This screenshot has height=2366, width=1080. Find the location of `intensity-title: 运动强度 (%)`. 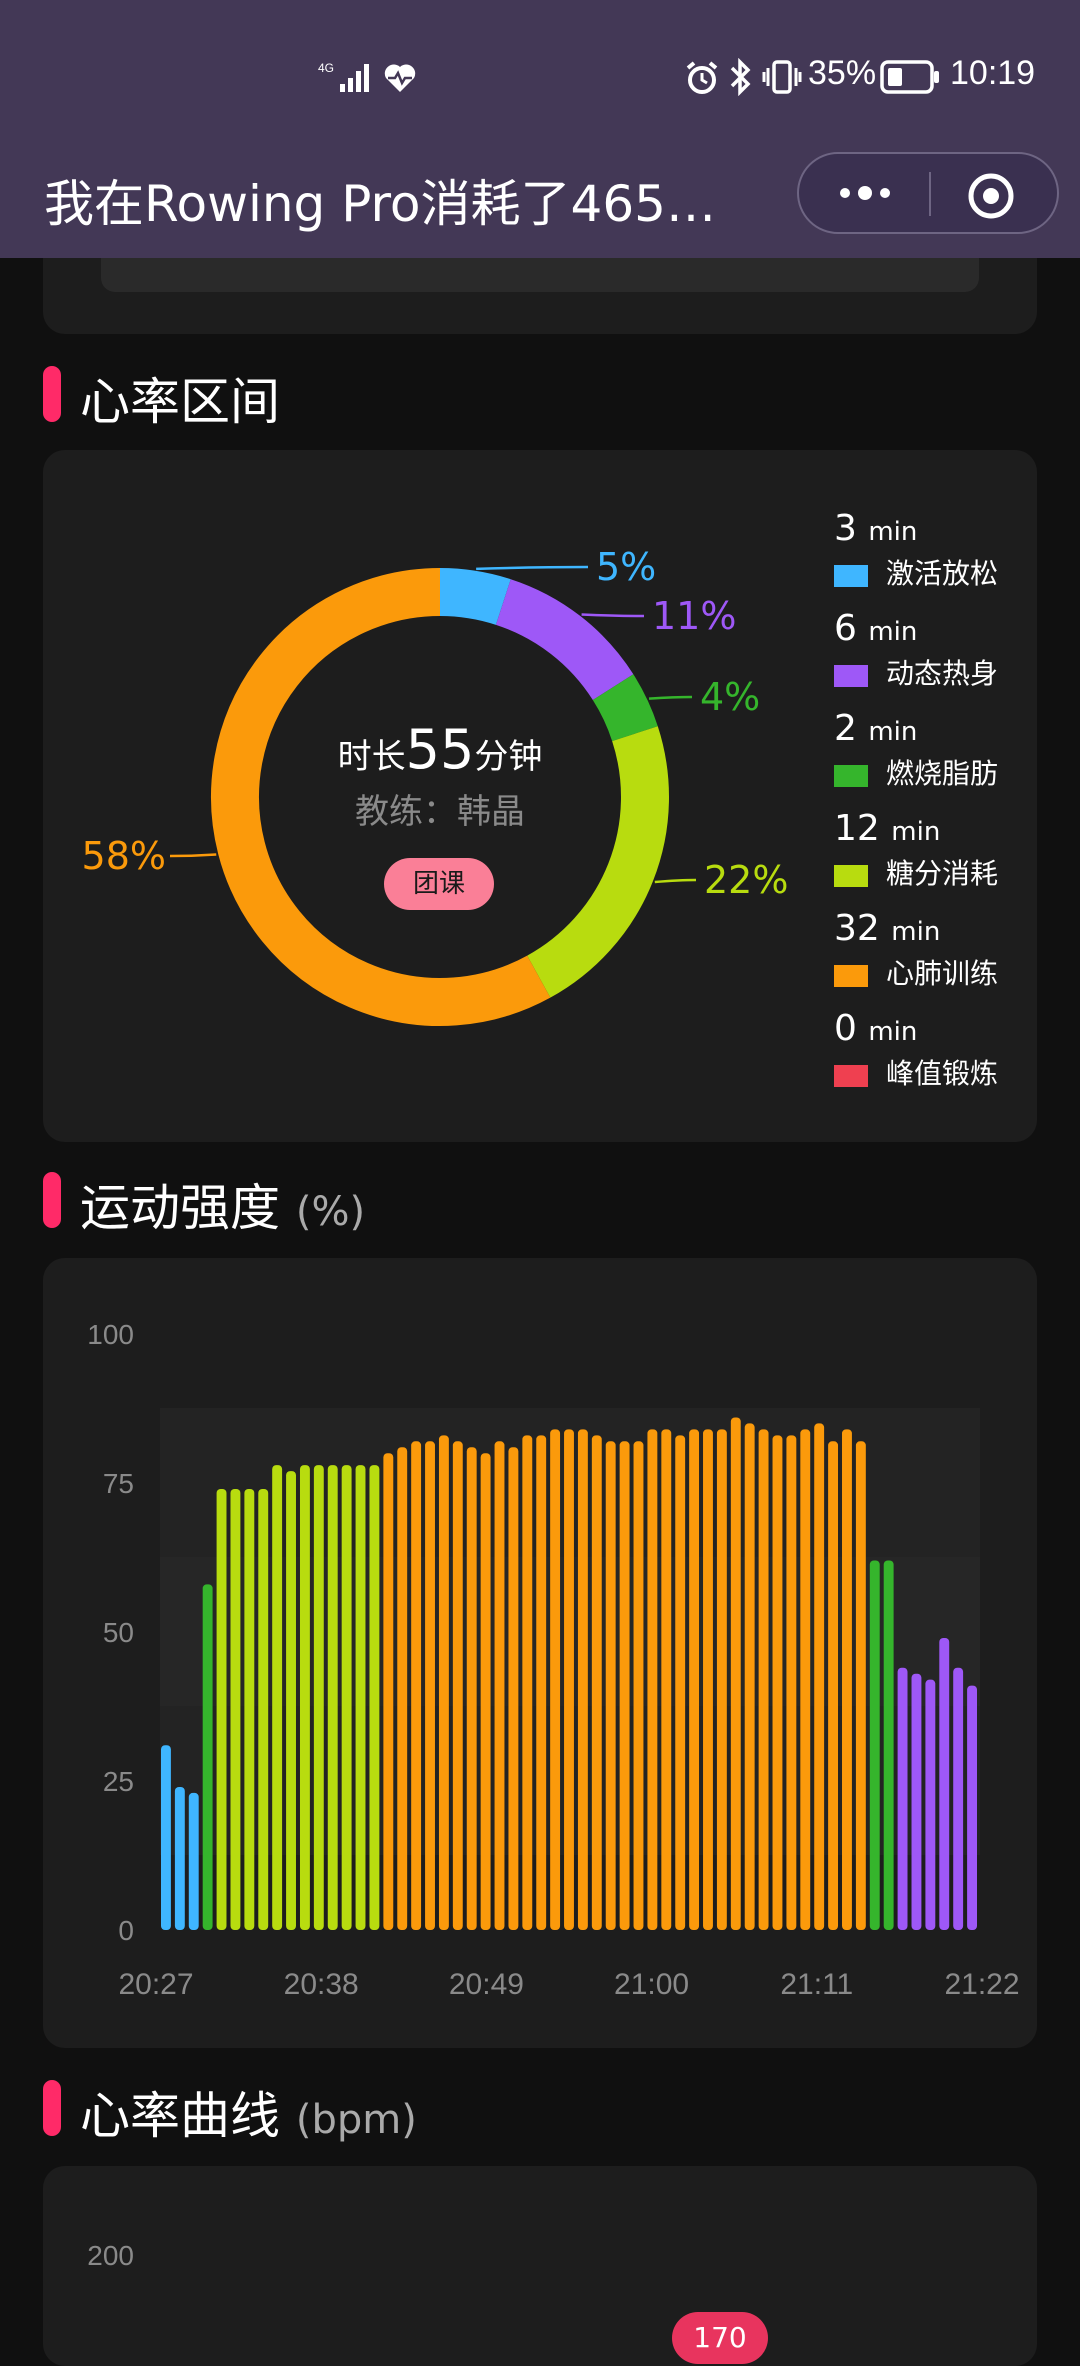

intensity-title: 运动强度 (%) is located at coordinates (222, 1204).